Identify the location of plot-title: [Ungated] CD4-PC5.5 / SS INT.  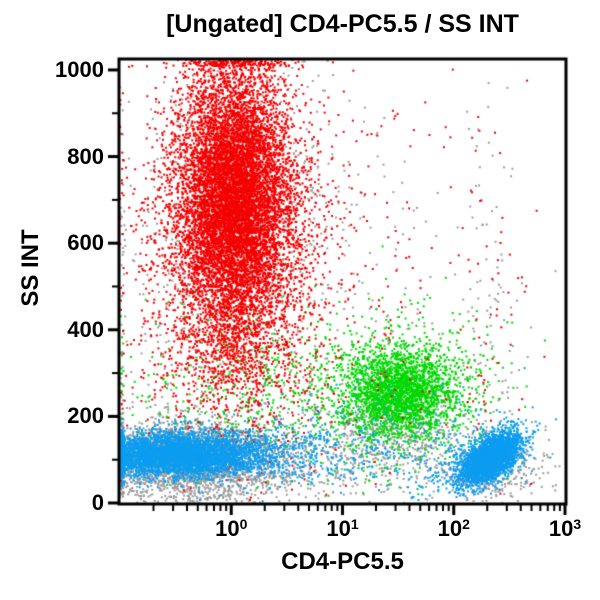
(342, 24).